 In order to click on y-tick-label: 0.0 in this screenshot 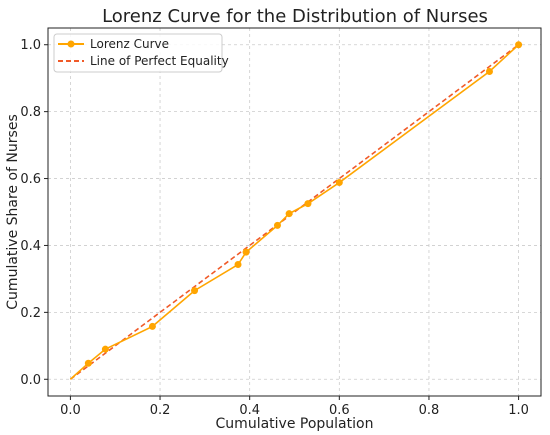, I will do `click(30, 380)`.